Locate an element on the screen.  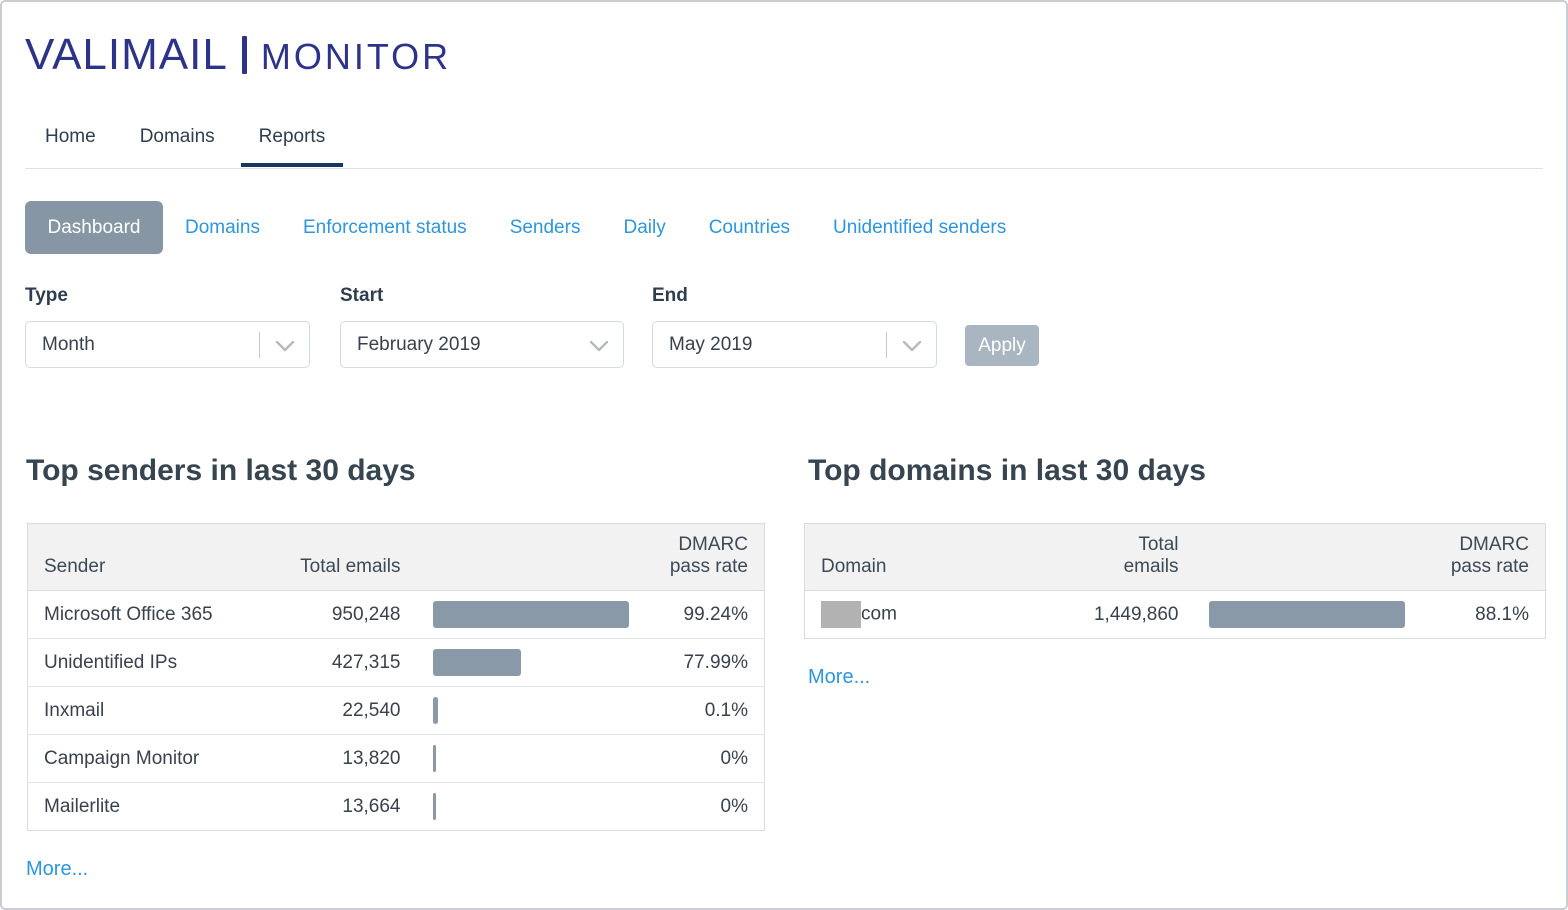
table-header-row: Sender Total emails DMARC pass rate is located at coordinates (396, 557).